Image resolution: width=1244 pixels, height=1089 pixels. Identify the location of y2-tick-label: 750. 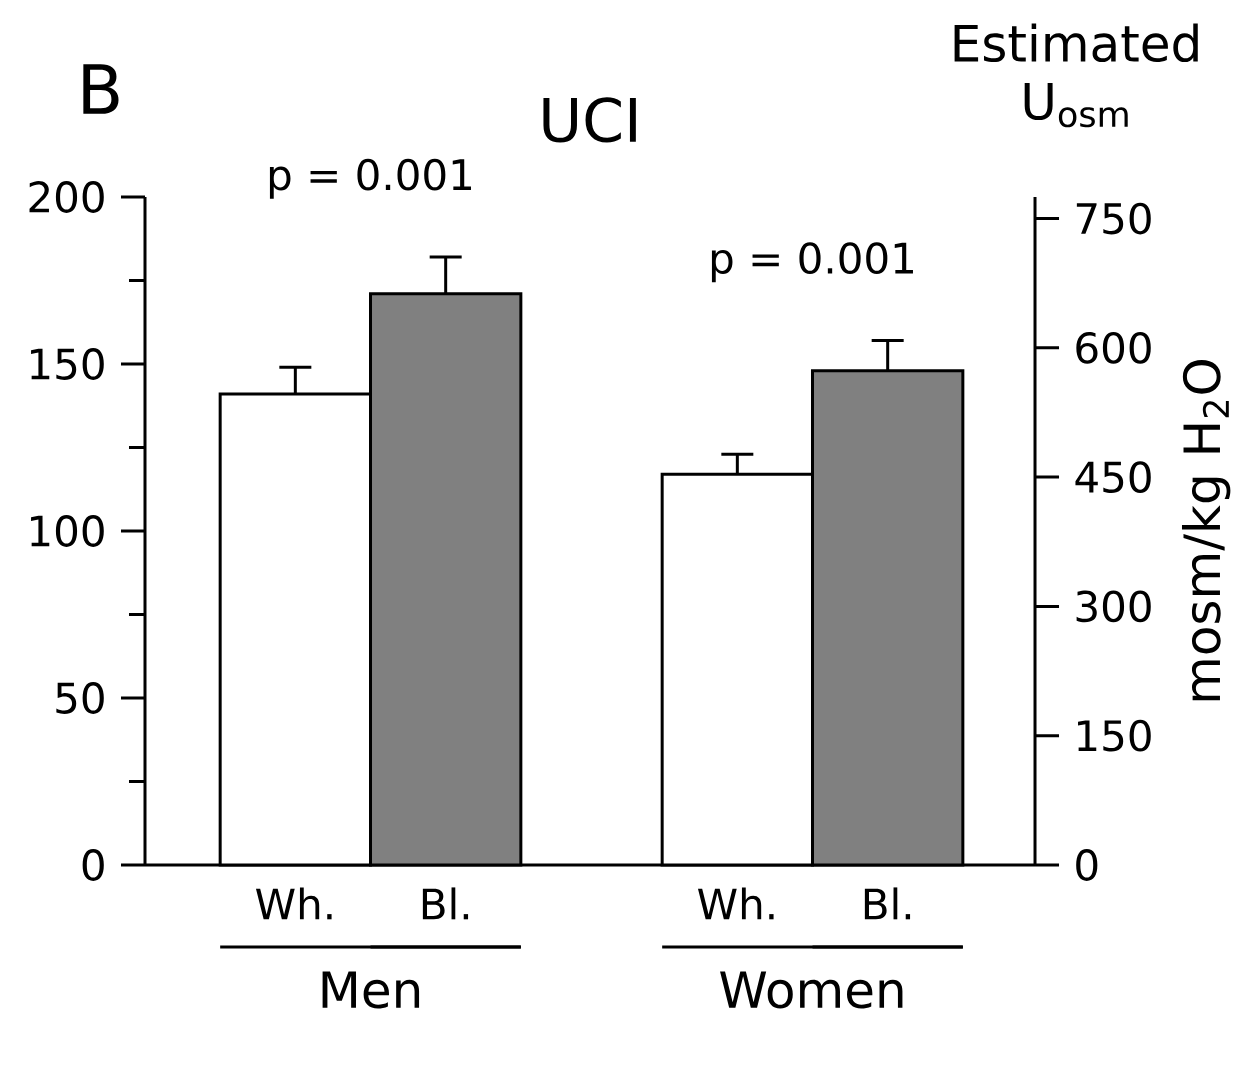
(1113, 218).